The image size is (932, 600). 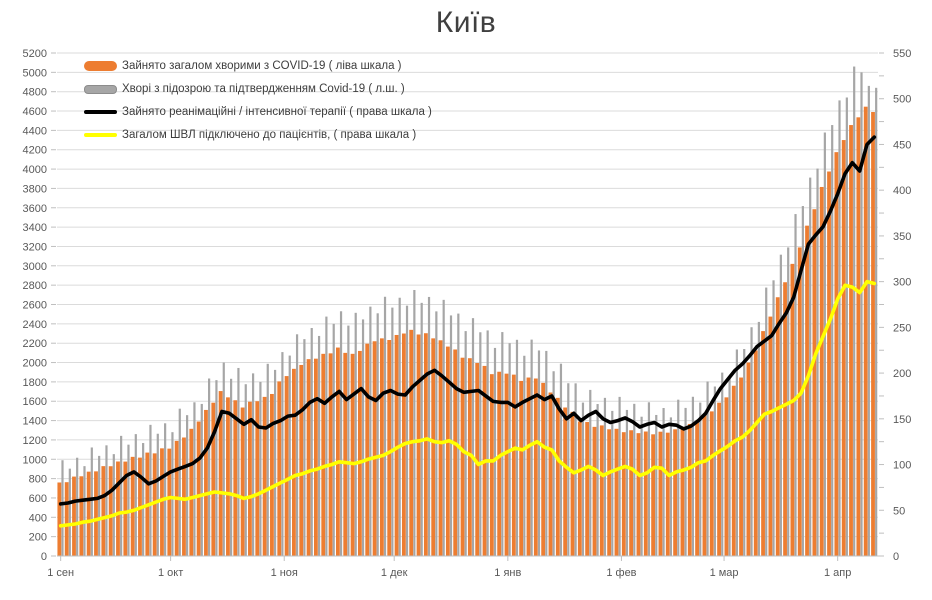 What do you see at coordinates (902, 283) in the screenshot?
I see `svg-text: 300` at bounding box center [902, 283].